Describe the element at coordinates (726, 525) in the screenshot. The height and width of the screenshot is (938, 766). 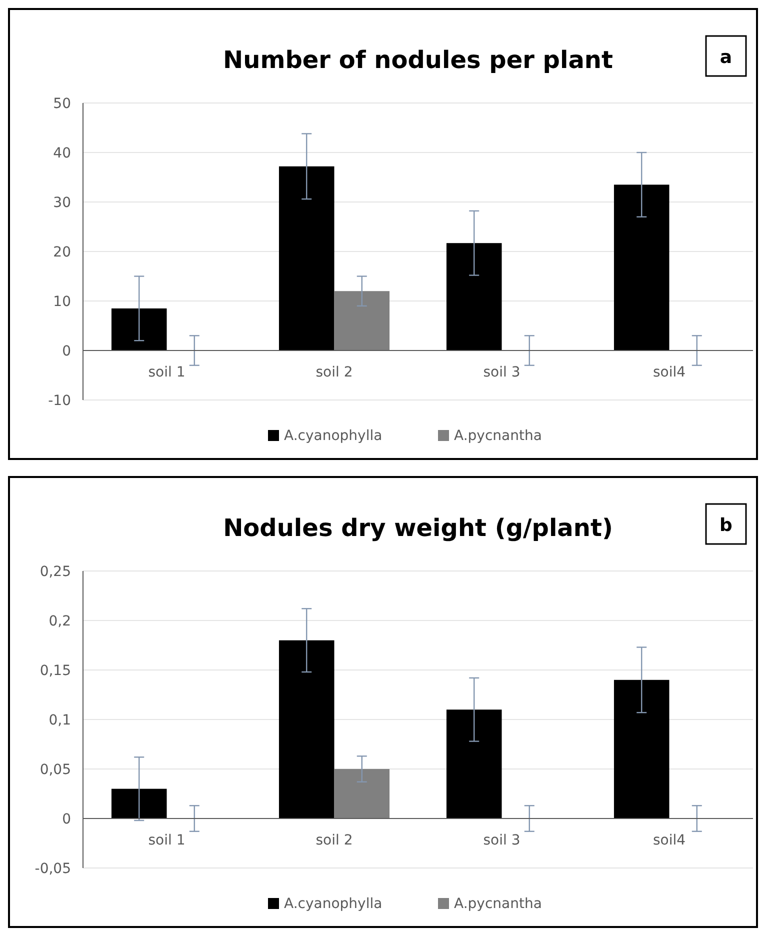
I see `text: b` at that location.